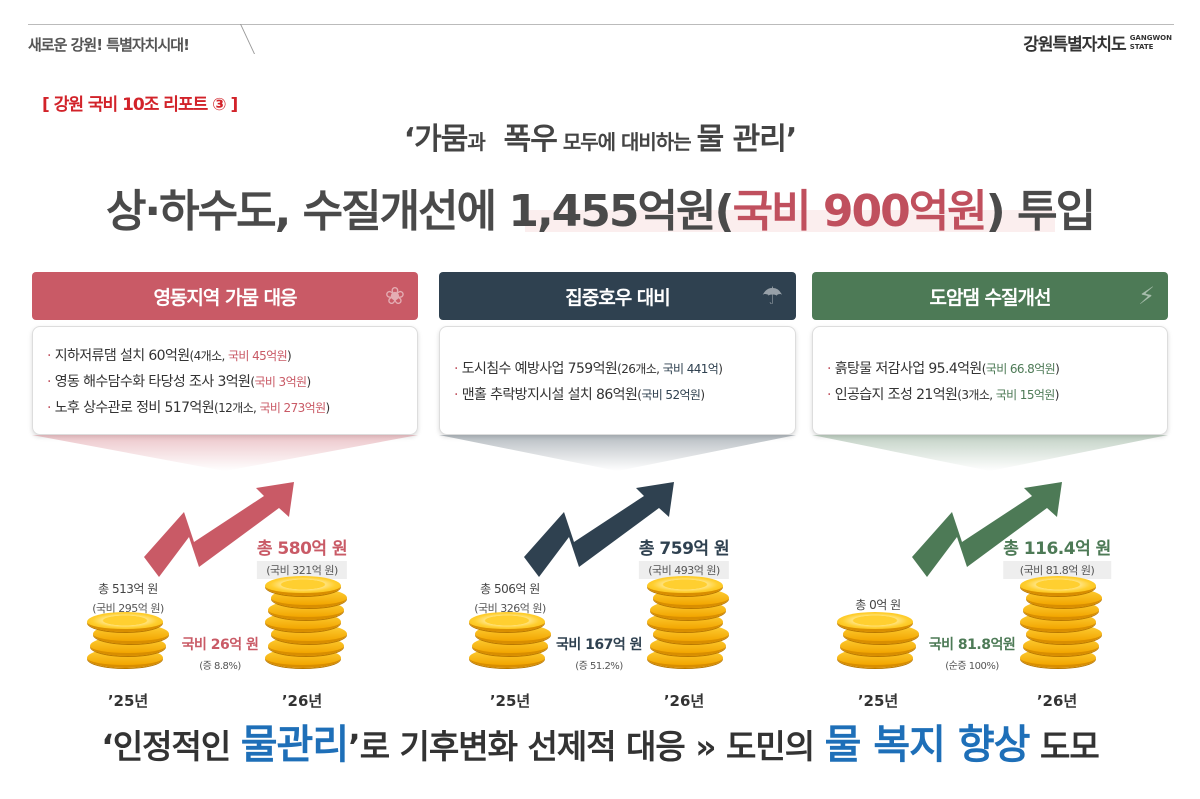 This screenshot has height=799, width=1200. Describe the element at coordinates (225, 296) in the screenshot. I see `panel-header: 영동지역 가뭄 대응 ❀` at that location.